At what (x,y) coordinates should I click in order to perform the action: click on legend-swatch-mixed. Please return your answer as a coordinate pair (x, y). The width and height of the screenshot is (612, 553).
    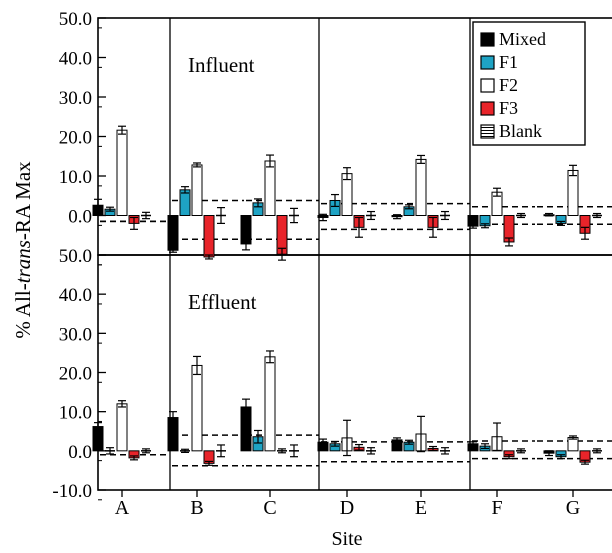
    Looking at the image, I should click on (487, 39).